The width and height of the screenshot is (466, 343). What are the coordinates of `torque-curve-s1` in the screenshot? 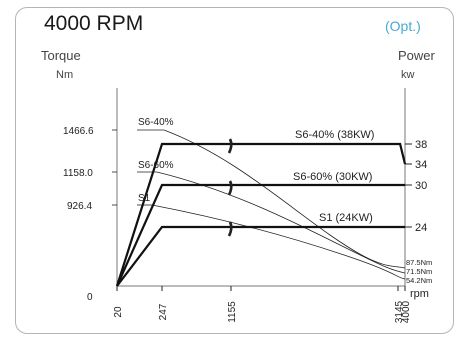 It's located at (278, 242).